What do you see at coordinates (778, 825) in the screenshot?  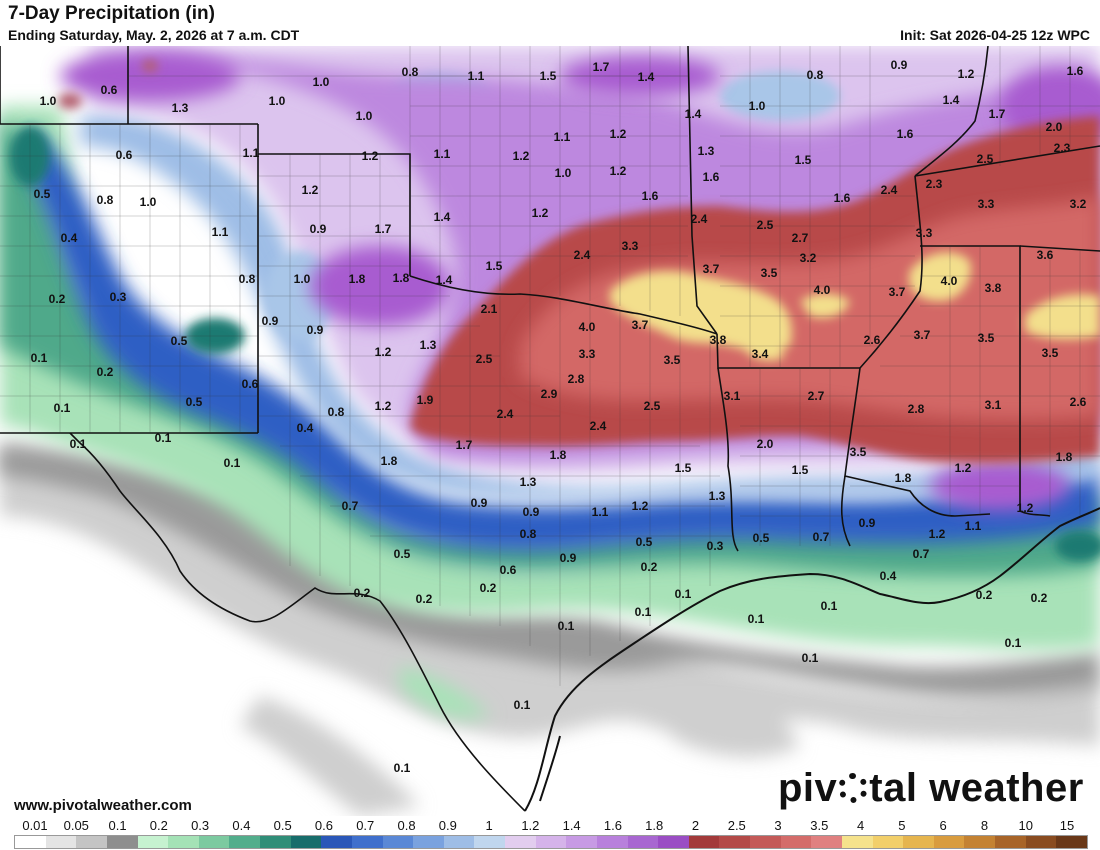 I see `scale-tick-label: 3` at bounding box center [778, 825].